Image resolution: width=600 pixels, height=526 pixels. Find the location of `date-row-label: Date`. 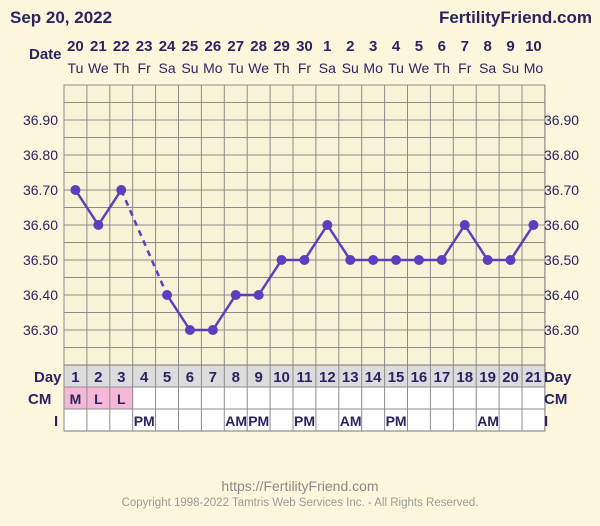

date-row-label: Date is located at coordinates (45, 54).